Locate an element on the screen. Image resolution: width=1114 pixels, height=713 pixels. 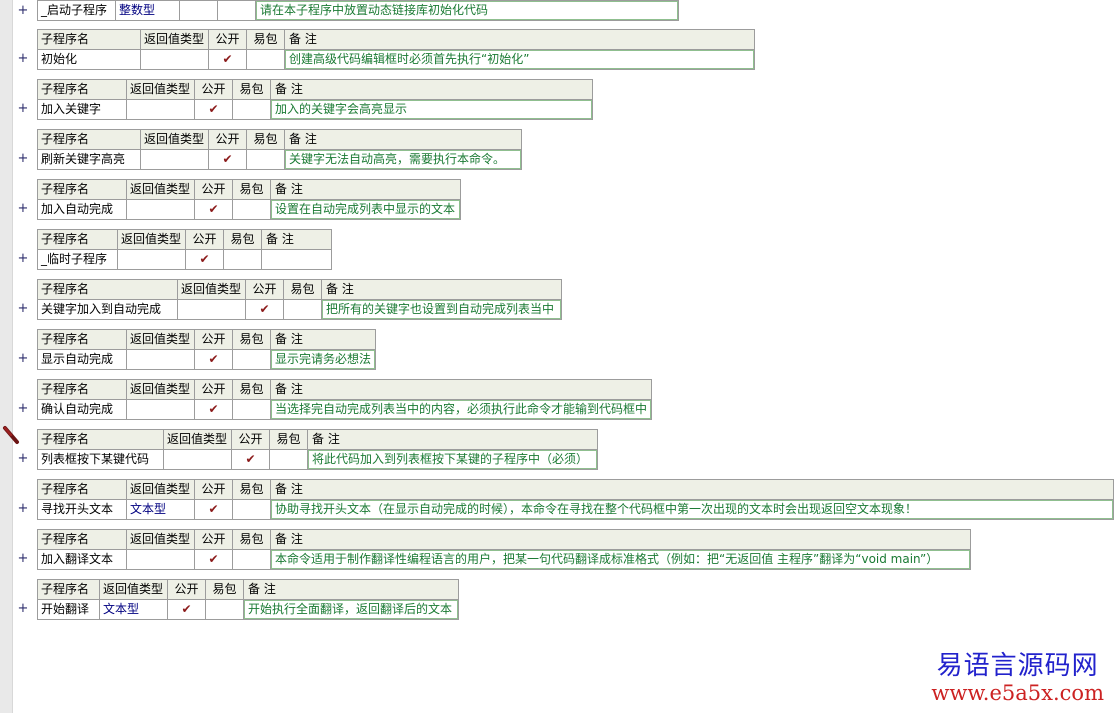
cell-procedure-name: 关键字加入到自动完成 is located at coordinates (107, 309).